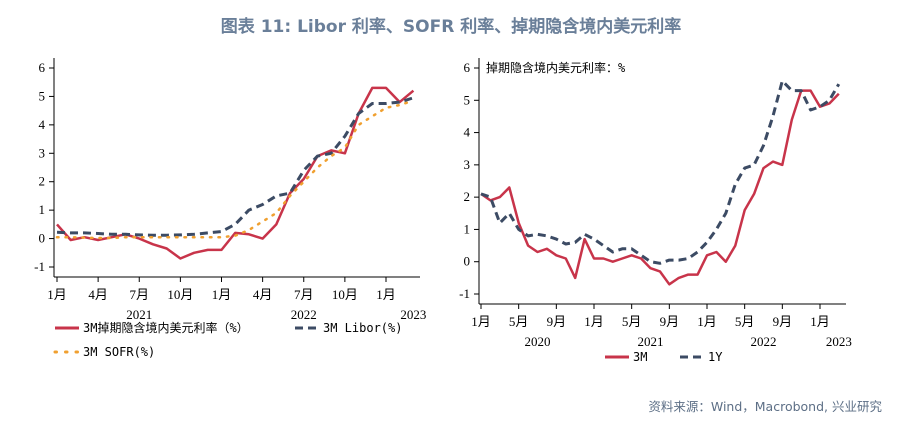  What do you see at coordinates (166, 327) in the screenshot?
I see `legend-label: 3M掉期隐含境内美元利率（%）` at bounding box center [166, 327].